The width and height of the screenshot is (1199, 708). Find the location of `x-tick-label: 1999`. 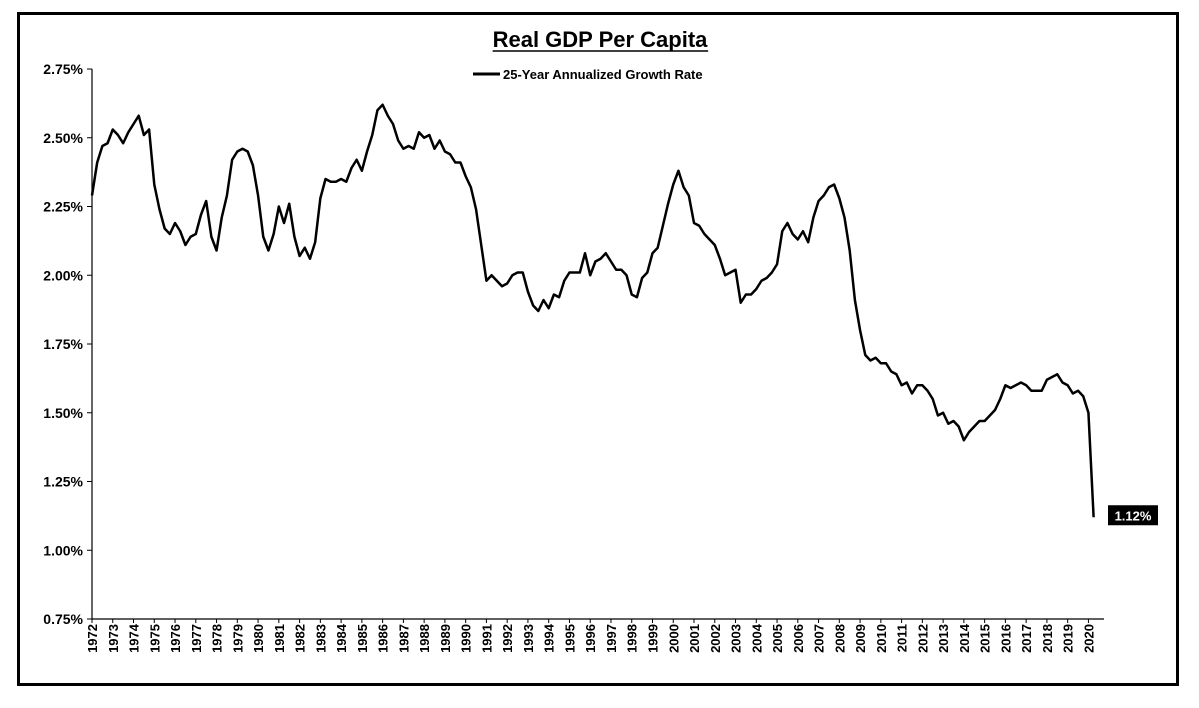

x-tick-label: 1999 is located at coordinates (652, 638).